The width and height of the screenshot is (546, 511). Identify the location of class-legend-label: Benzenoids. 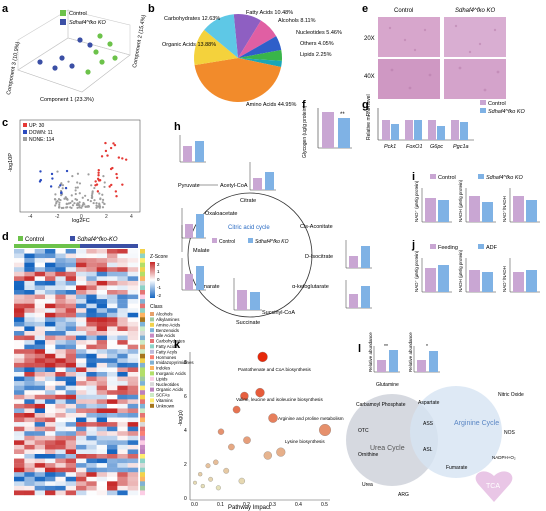
(168, 330).